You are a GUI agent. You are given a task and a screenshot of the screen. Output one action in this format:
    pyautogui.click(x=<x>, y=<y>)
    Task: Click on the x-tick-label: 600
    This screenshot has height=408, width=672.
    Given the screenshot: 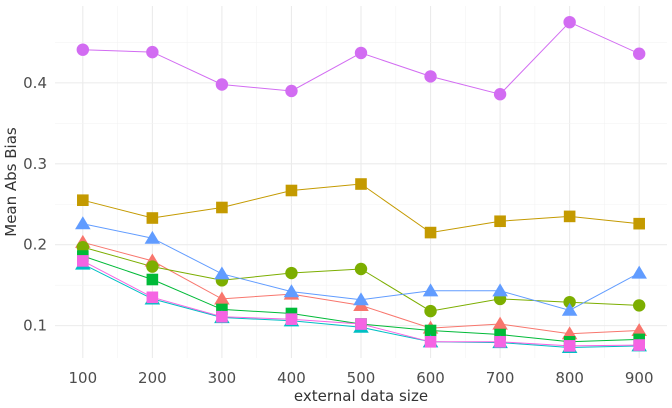 What is the action you would take?
    pyautogui.click(x=430, y=378)
    